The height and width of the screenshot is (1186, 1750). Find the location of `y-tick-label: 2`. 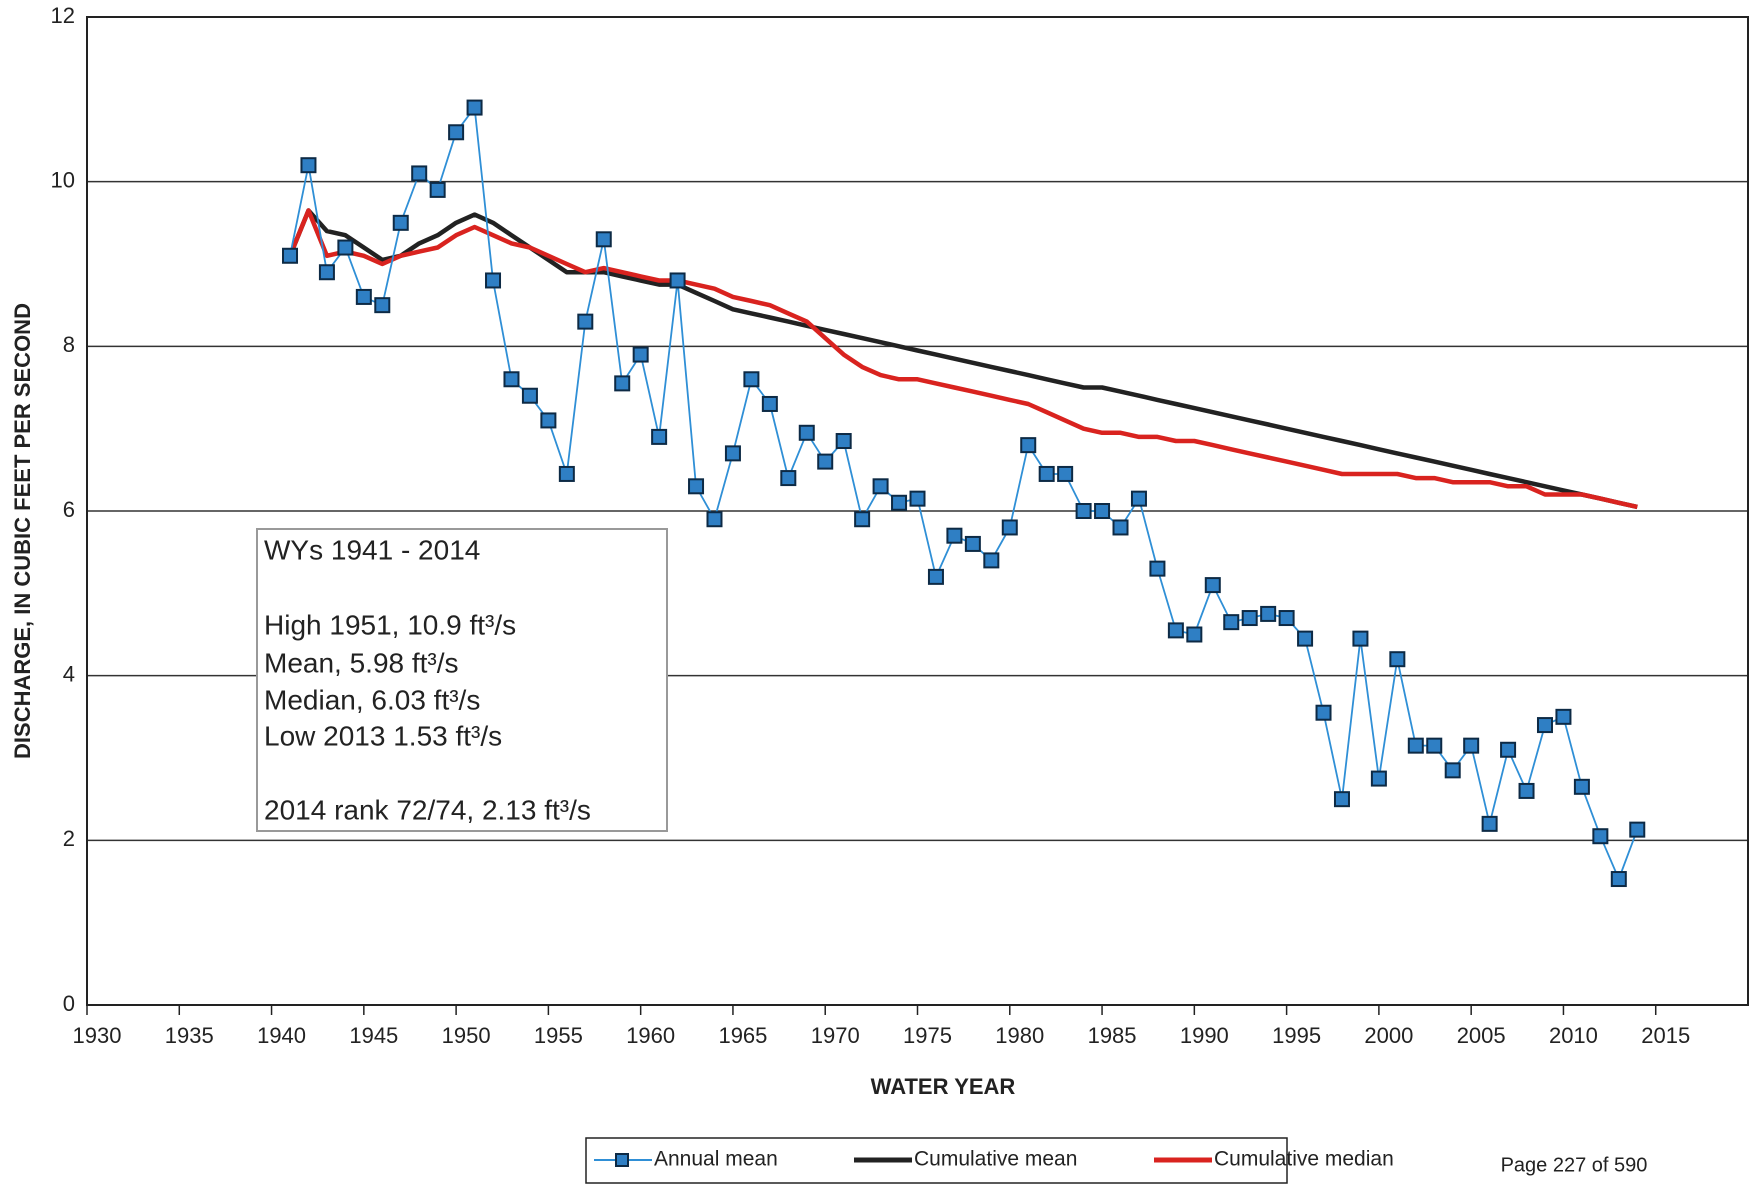

y-tick-label: 2 is located at coordinates (69, 838).